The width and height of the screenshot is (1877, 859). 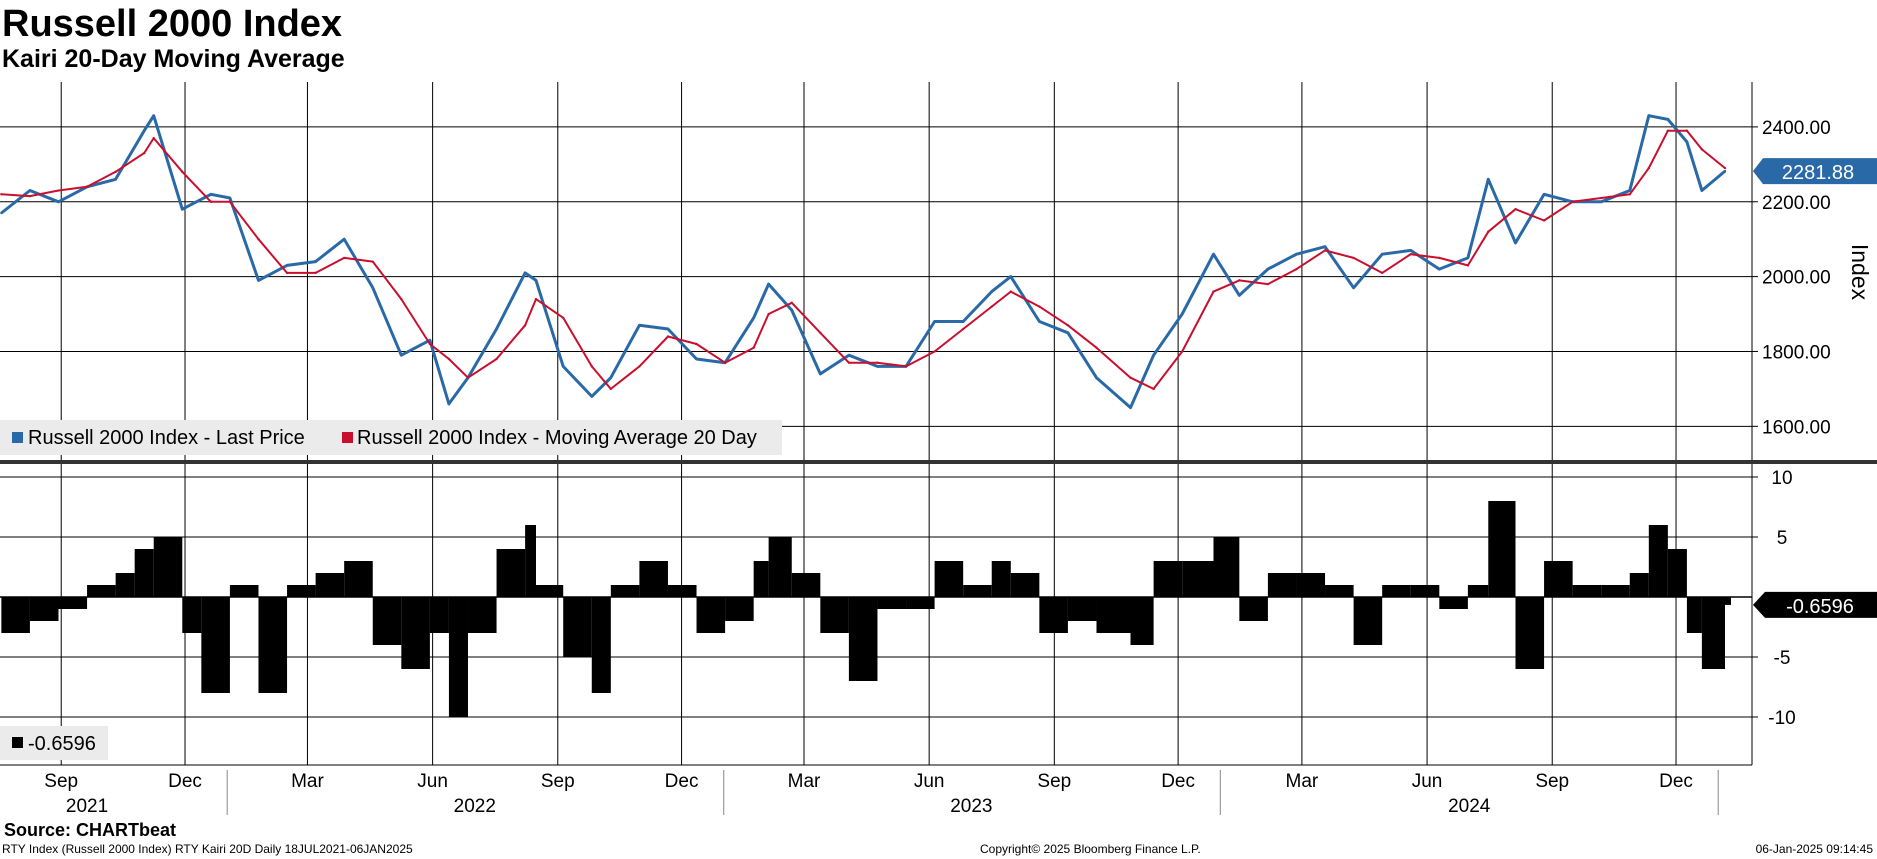 I want to click on legend-label-last-price: Russell 2000 Index - Last Price, so click(x=166, y=438).